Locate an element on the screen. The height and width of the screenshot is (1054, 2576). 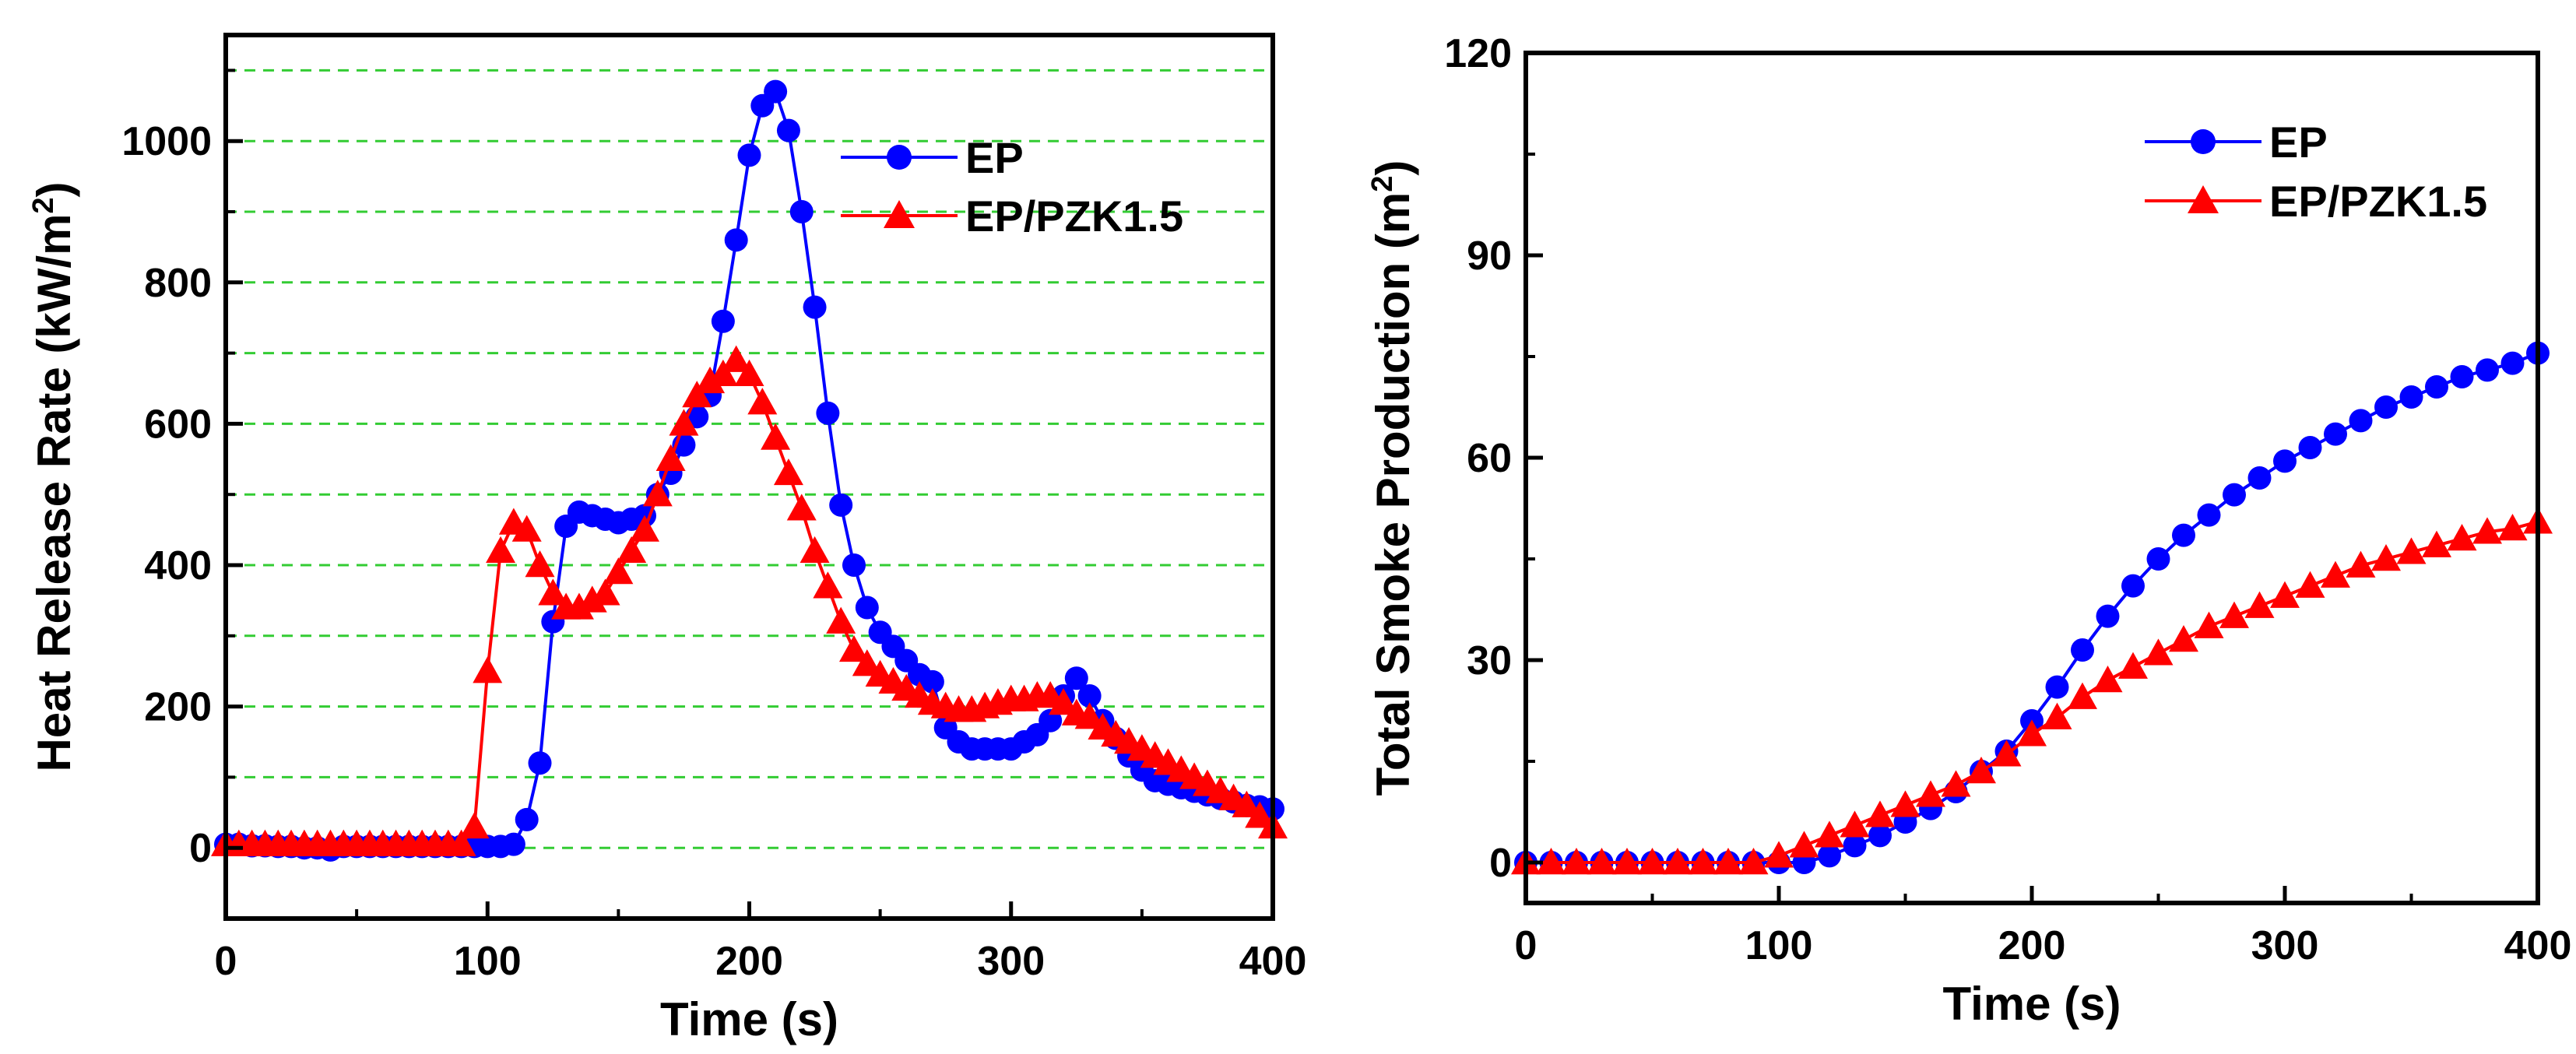
y-tick-label: 90 is located at coordinates (1489, 256).